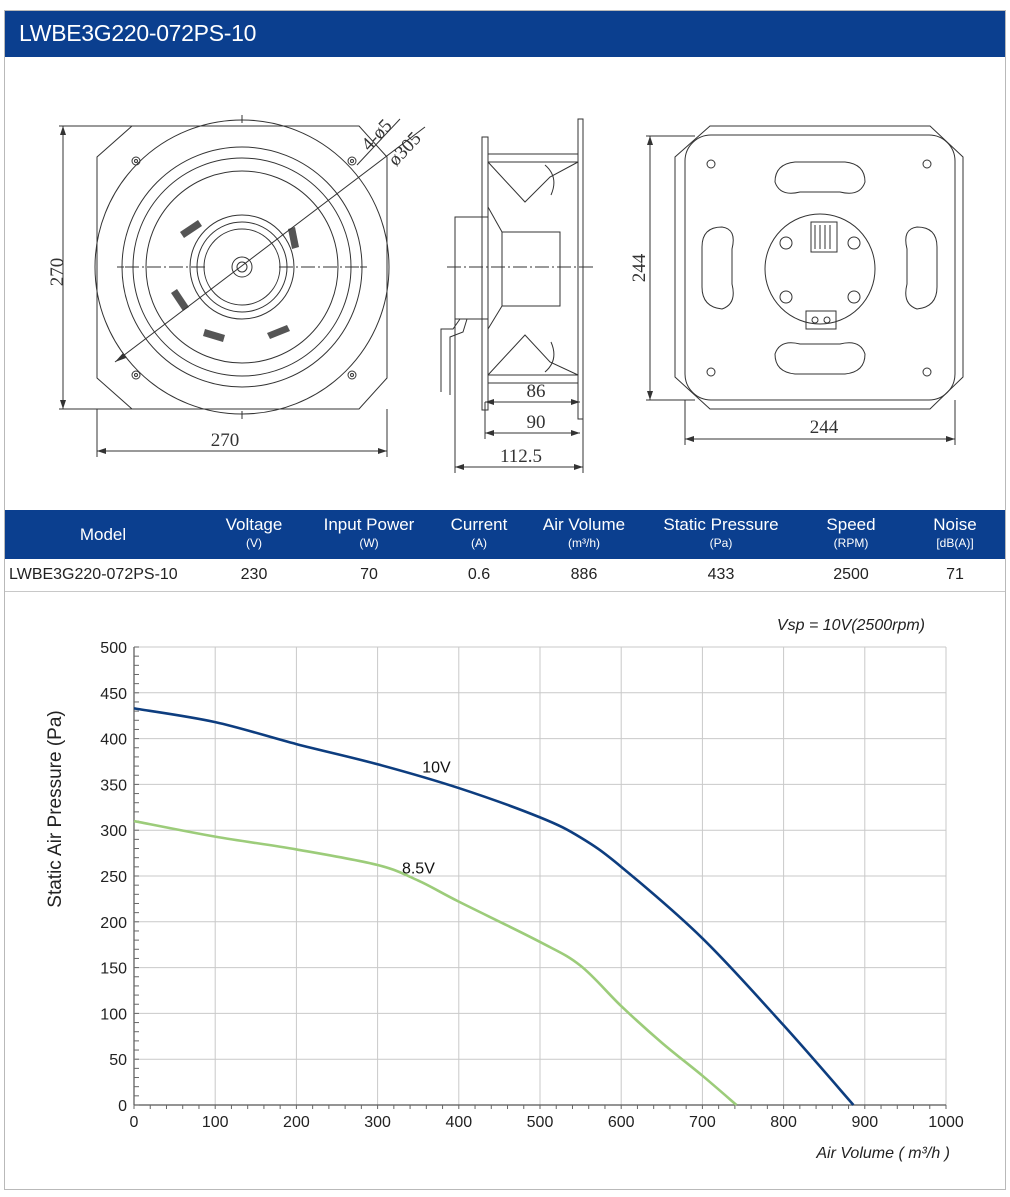 Image resolution: width=1010 pixels, height=1197 pixels. I want to click on side-dim-90: 90, so click(536, 422).